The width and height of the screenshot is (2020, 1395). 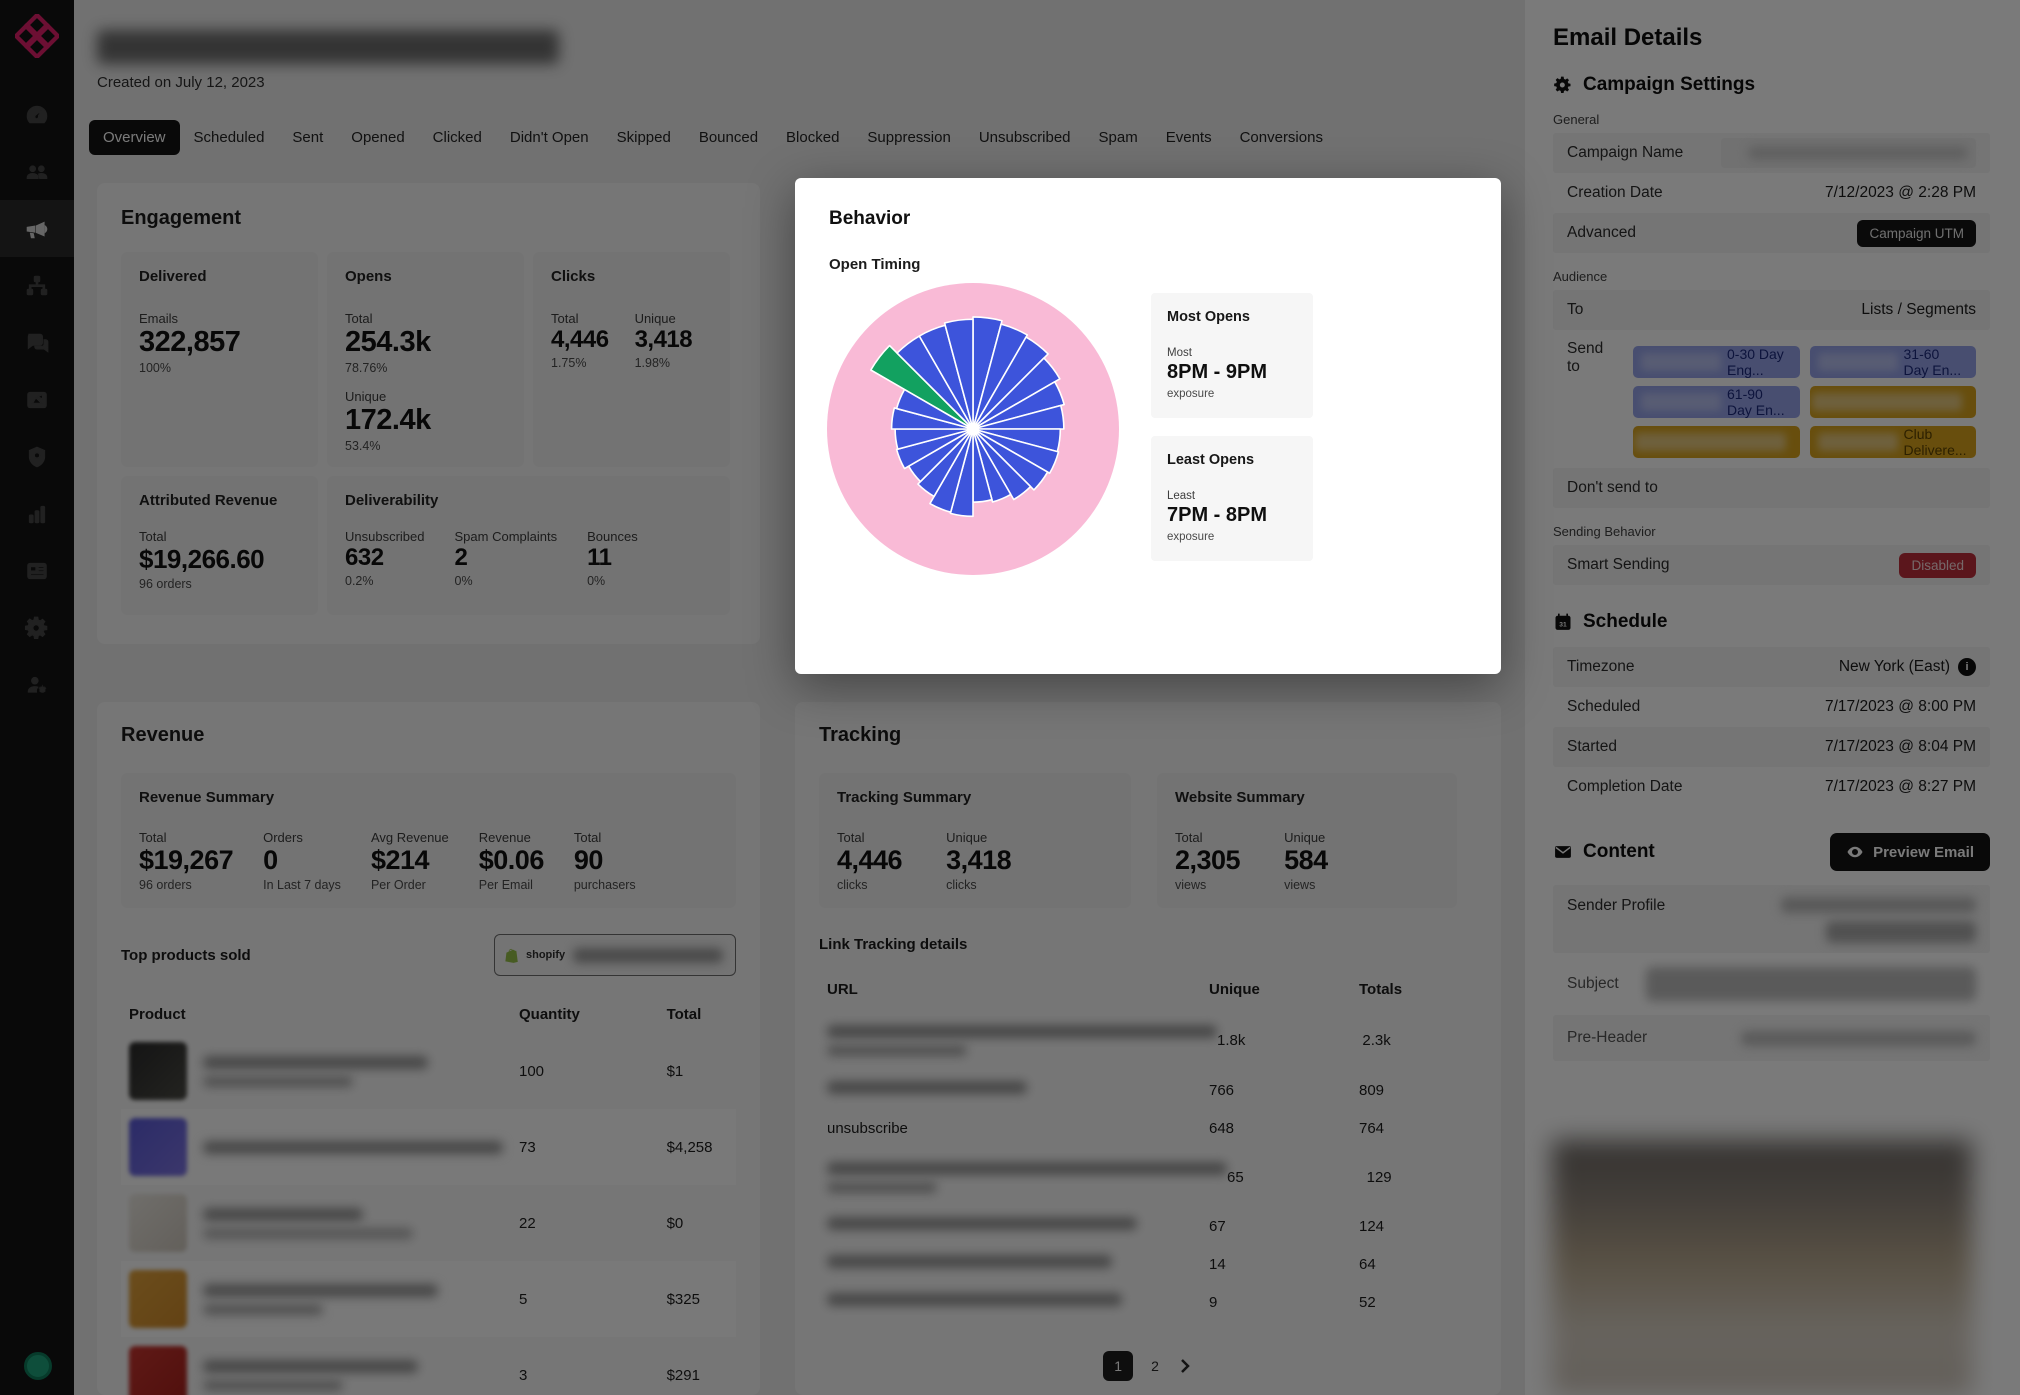 What do you see at coordinates (1217, 515) in the screenshot?
I see `least-opens-value: 7PM - 8PM` at bounding box center [1217, 515].